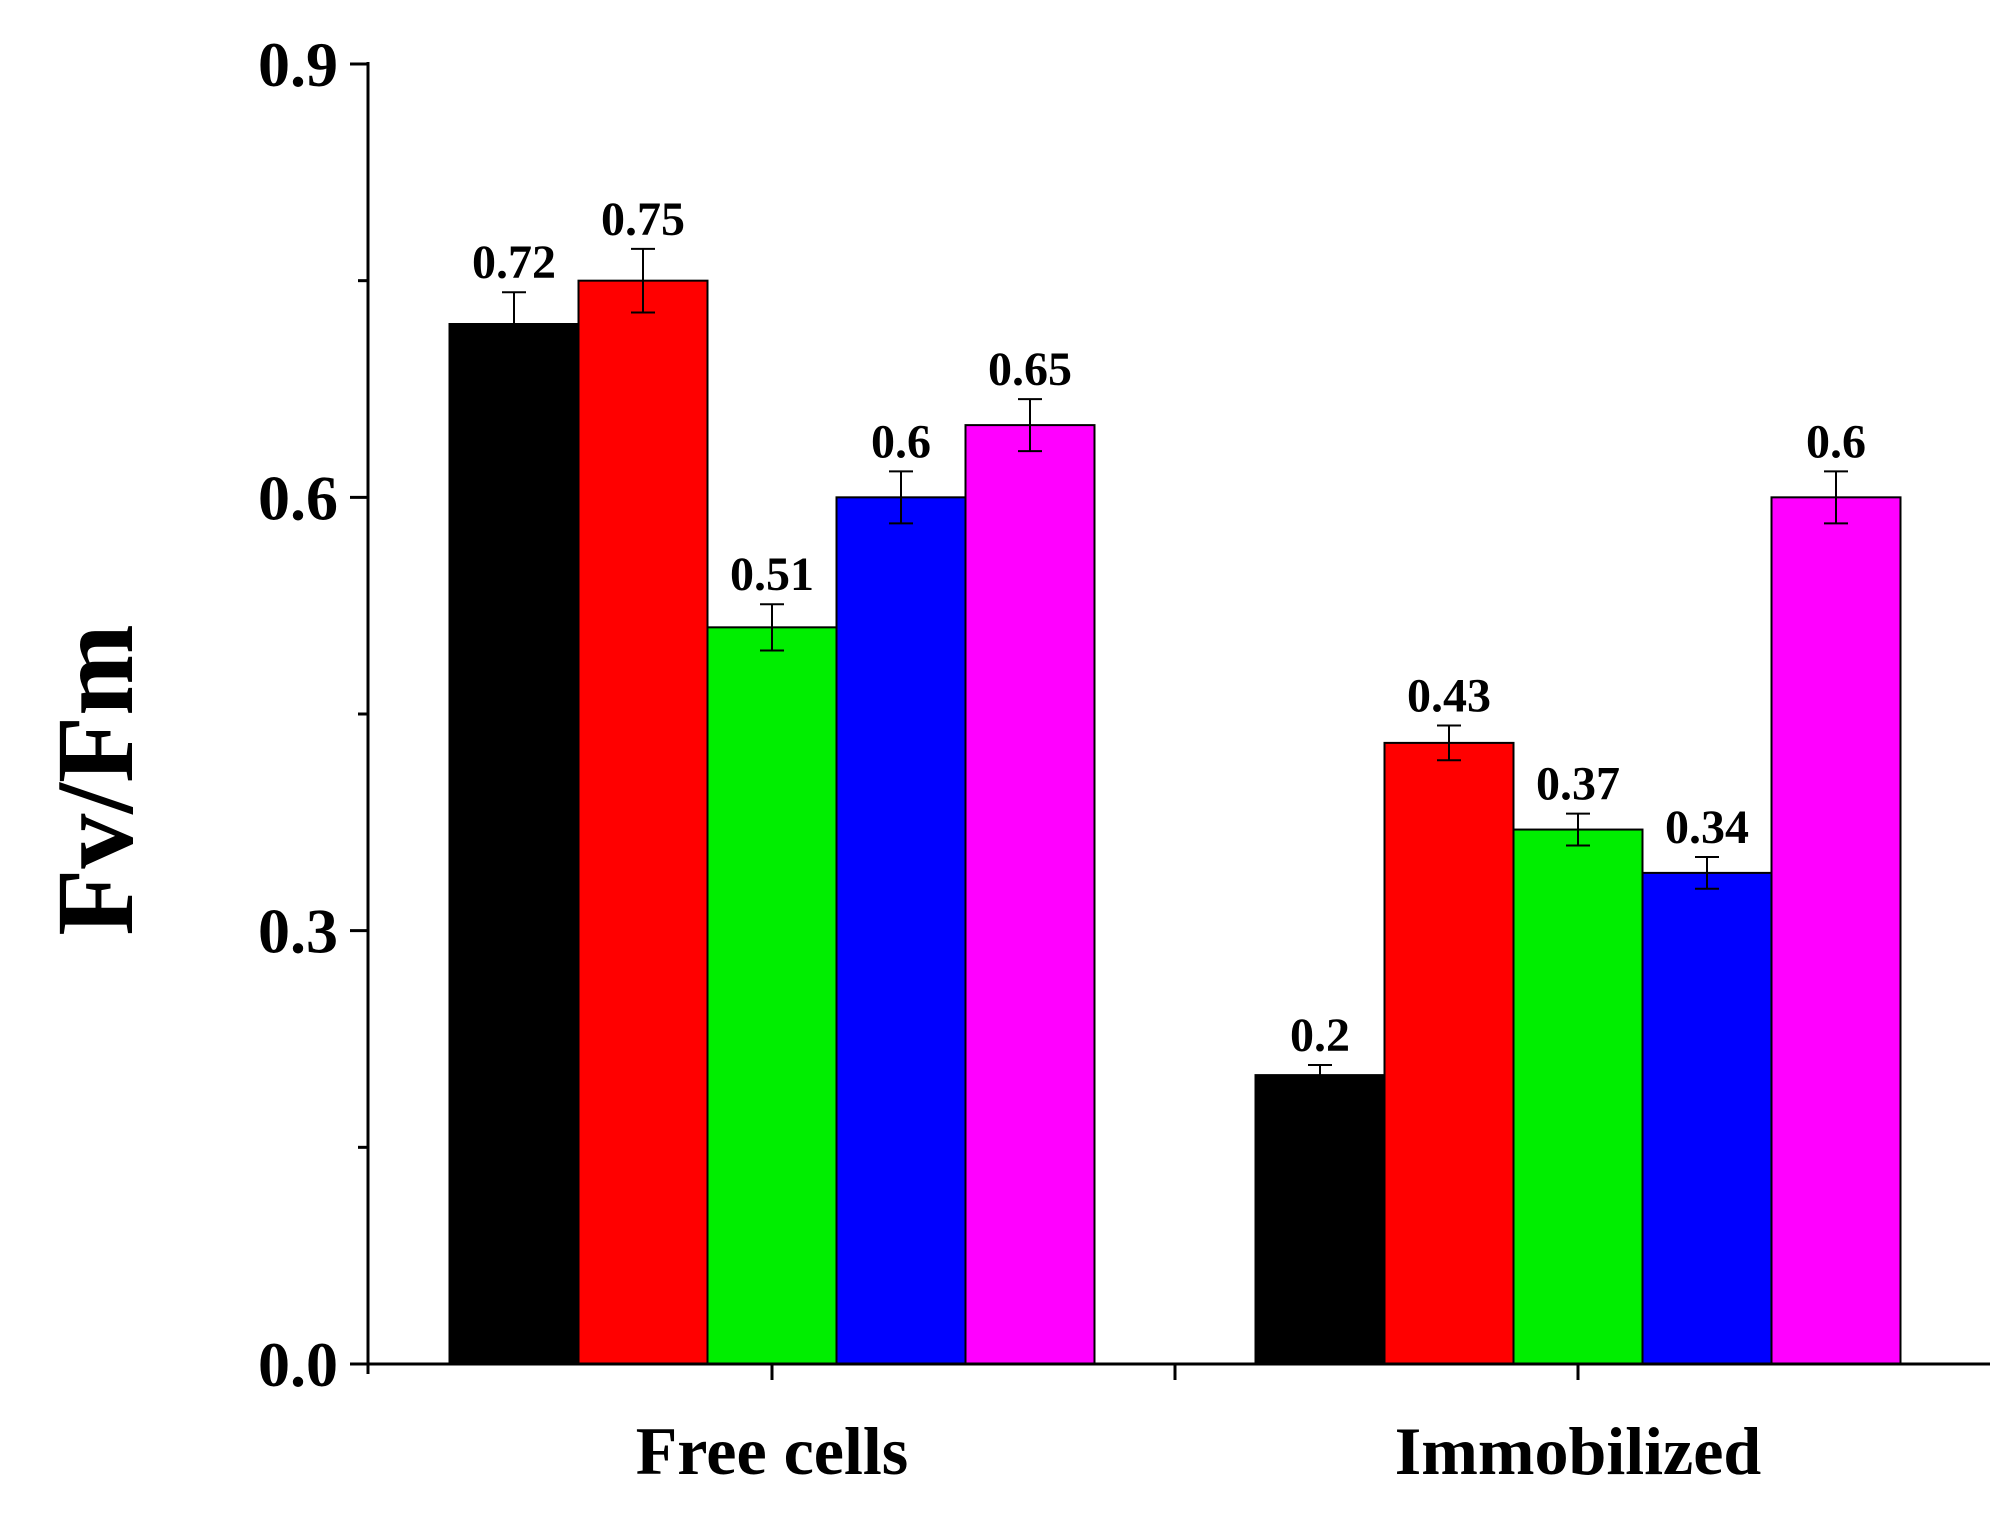  I want to click on value-label-series-2-1: 0.43, so click(1449, 696).